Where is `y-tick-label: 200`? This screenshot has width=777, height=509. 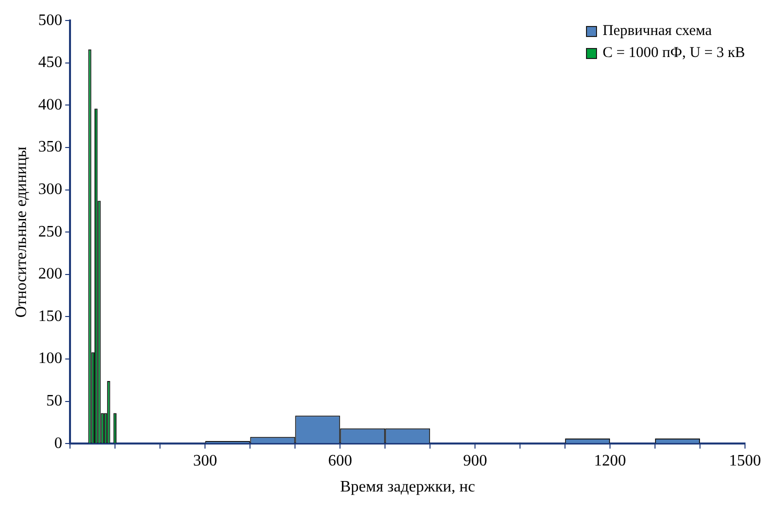 y-tick-label: 200 is located at coordinates (50, 274).